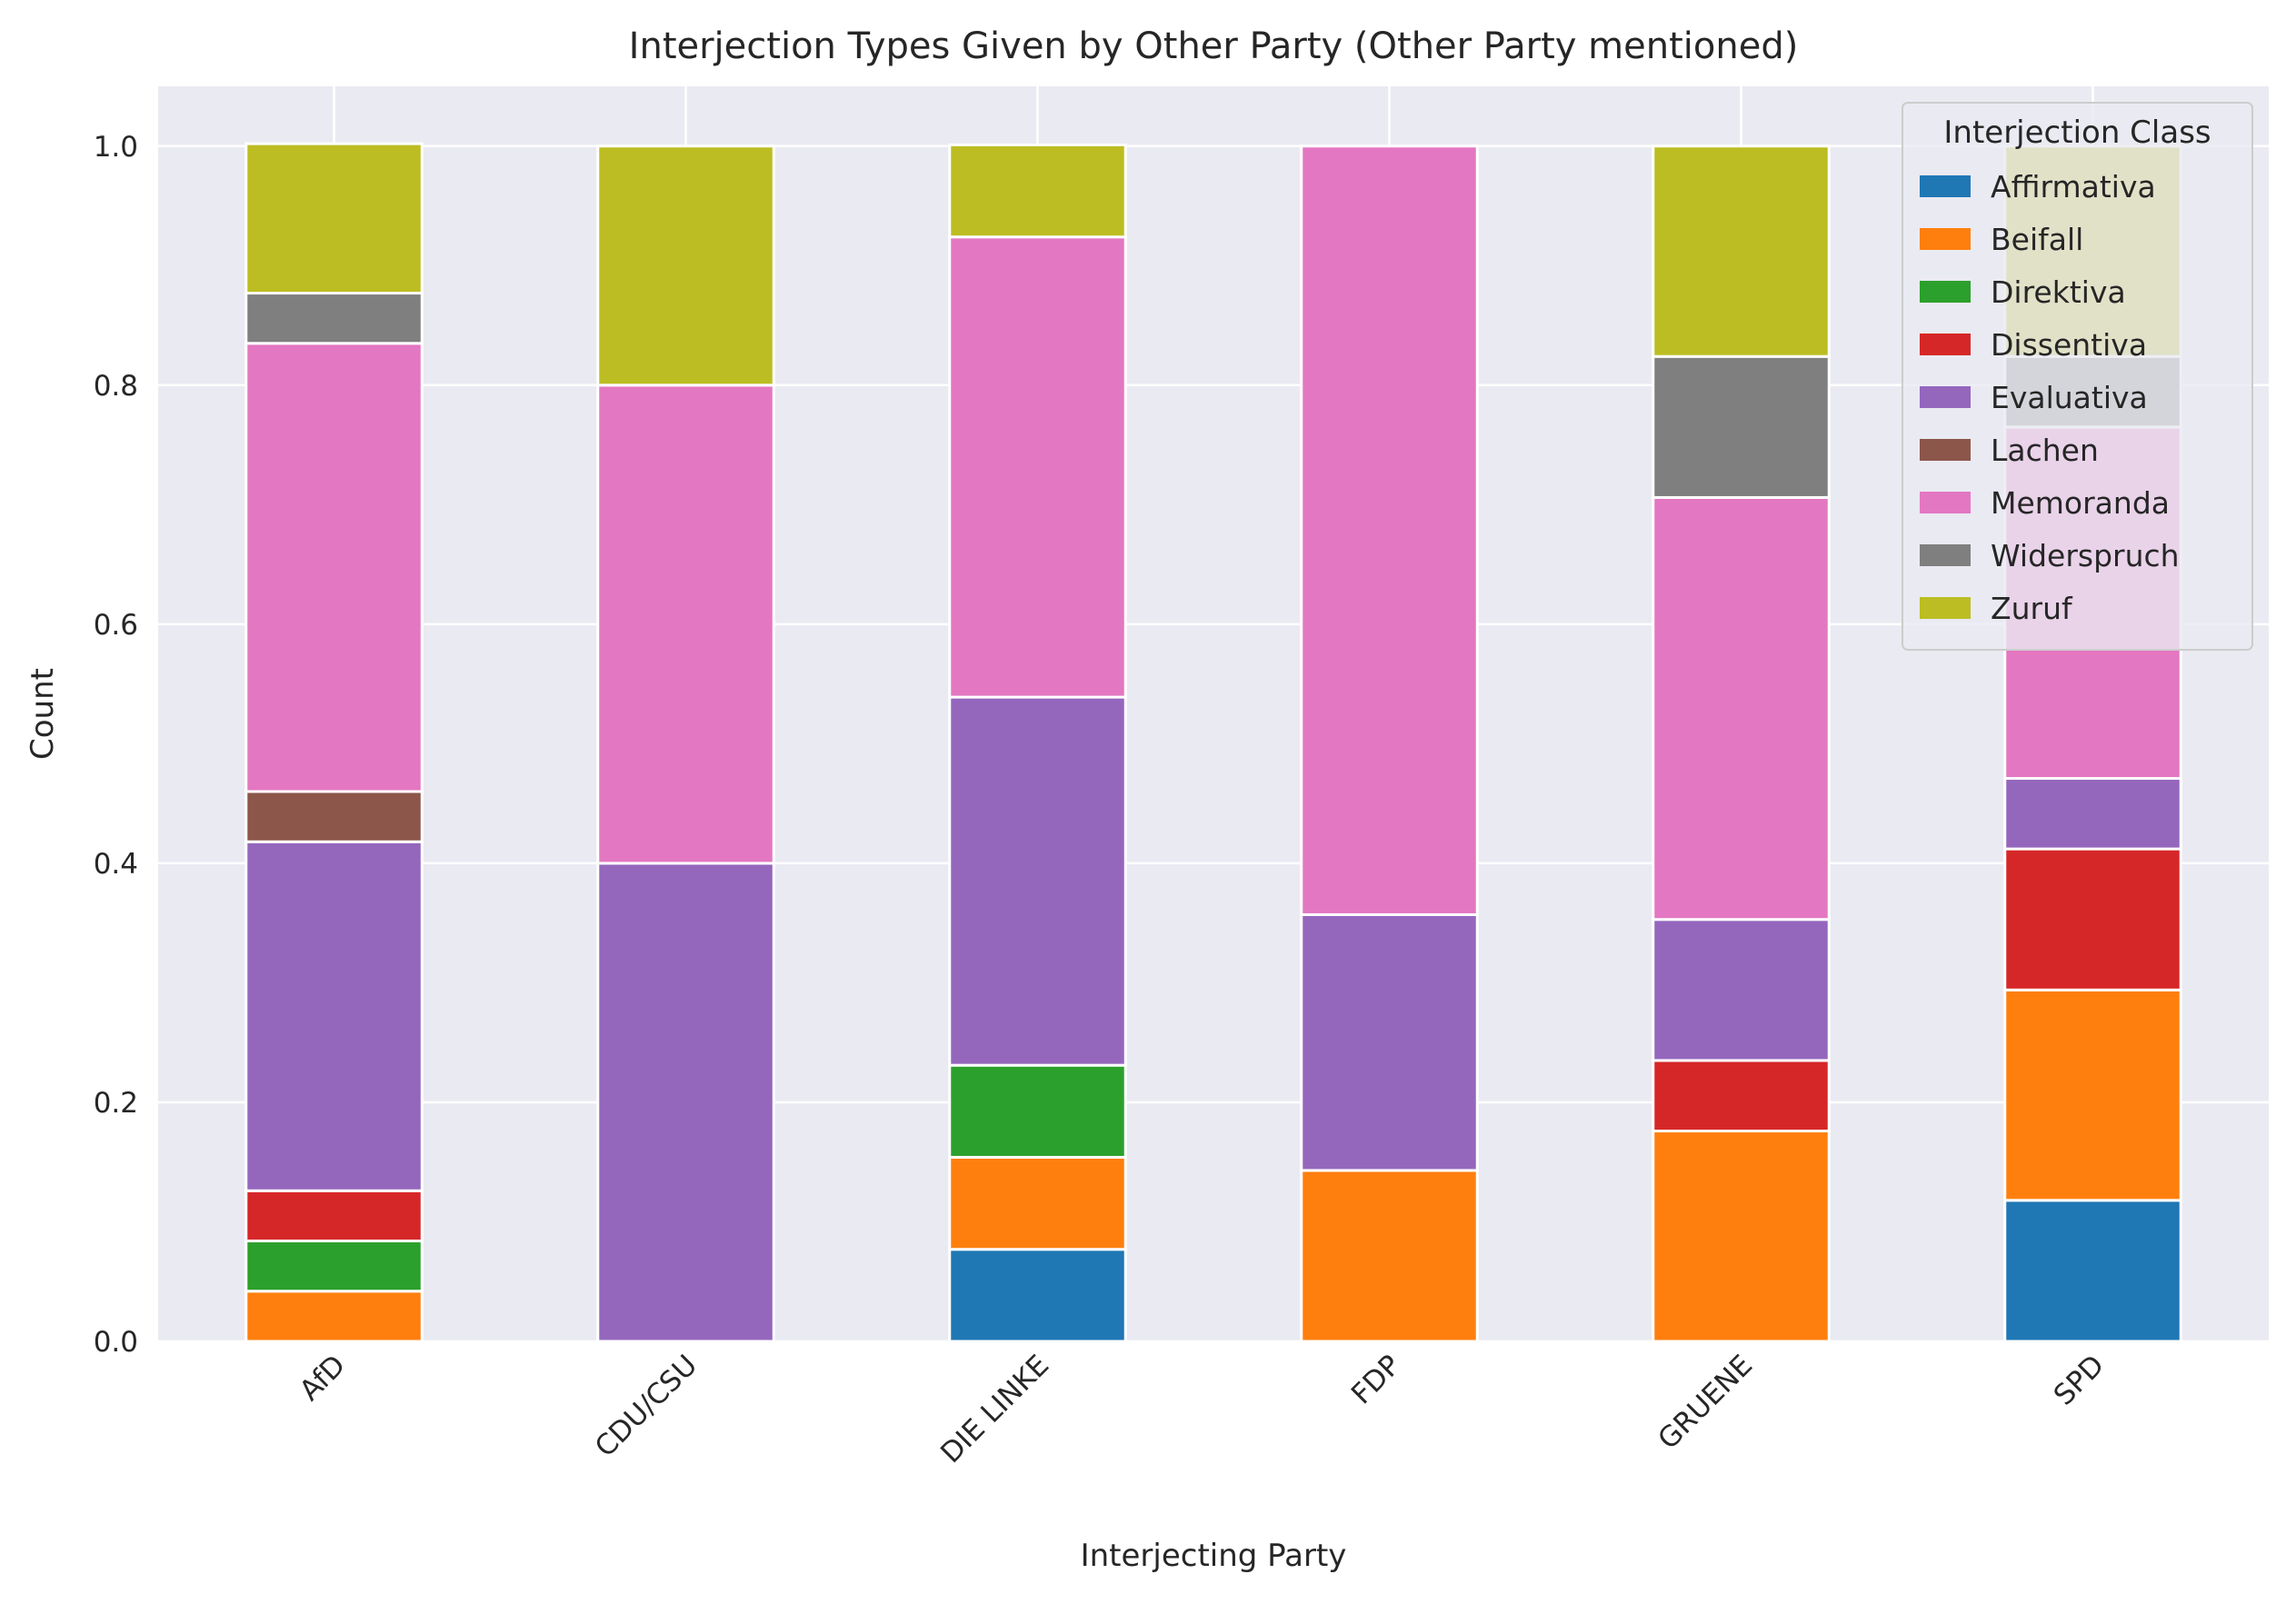  Describe the element at coordinates (1037, 467) in the screenshot. I see `bar-segment-memoranda-die-linke` at that location.